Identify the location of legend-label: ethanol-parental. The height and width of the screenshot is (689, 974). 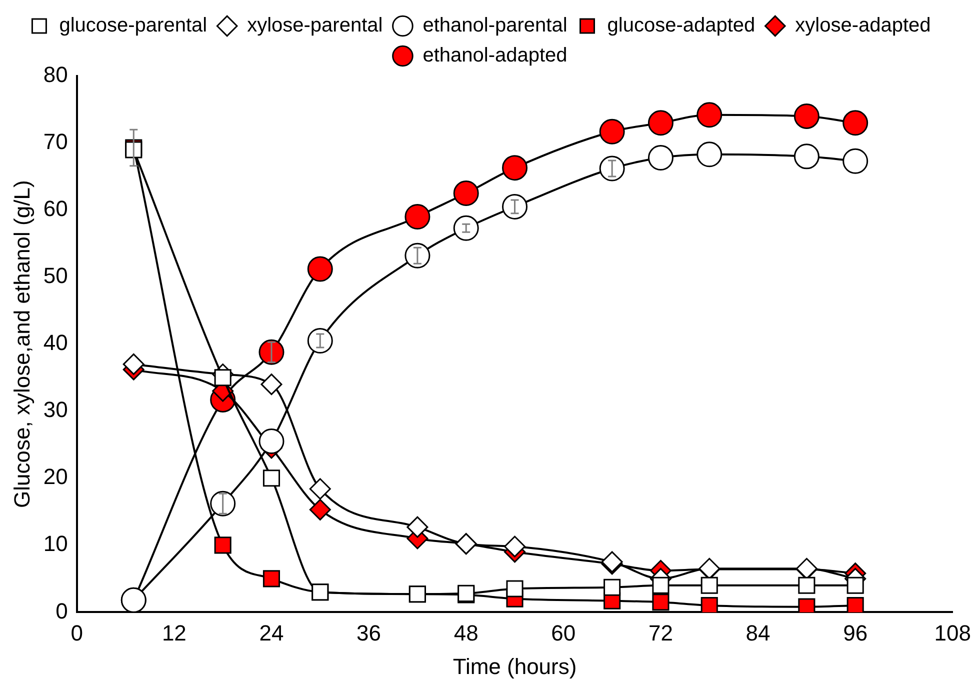
(495, 25).